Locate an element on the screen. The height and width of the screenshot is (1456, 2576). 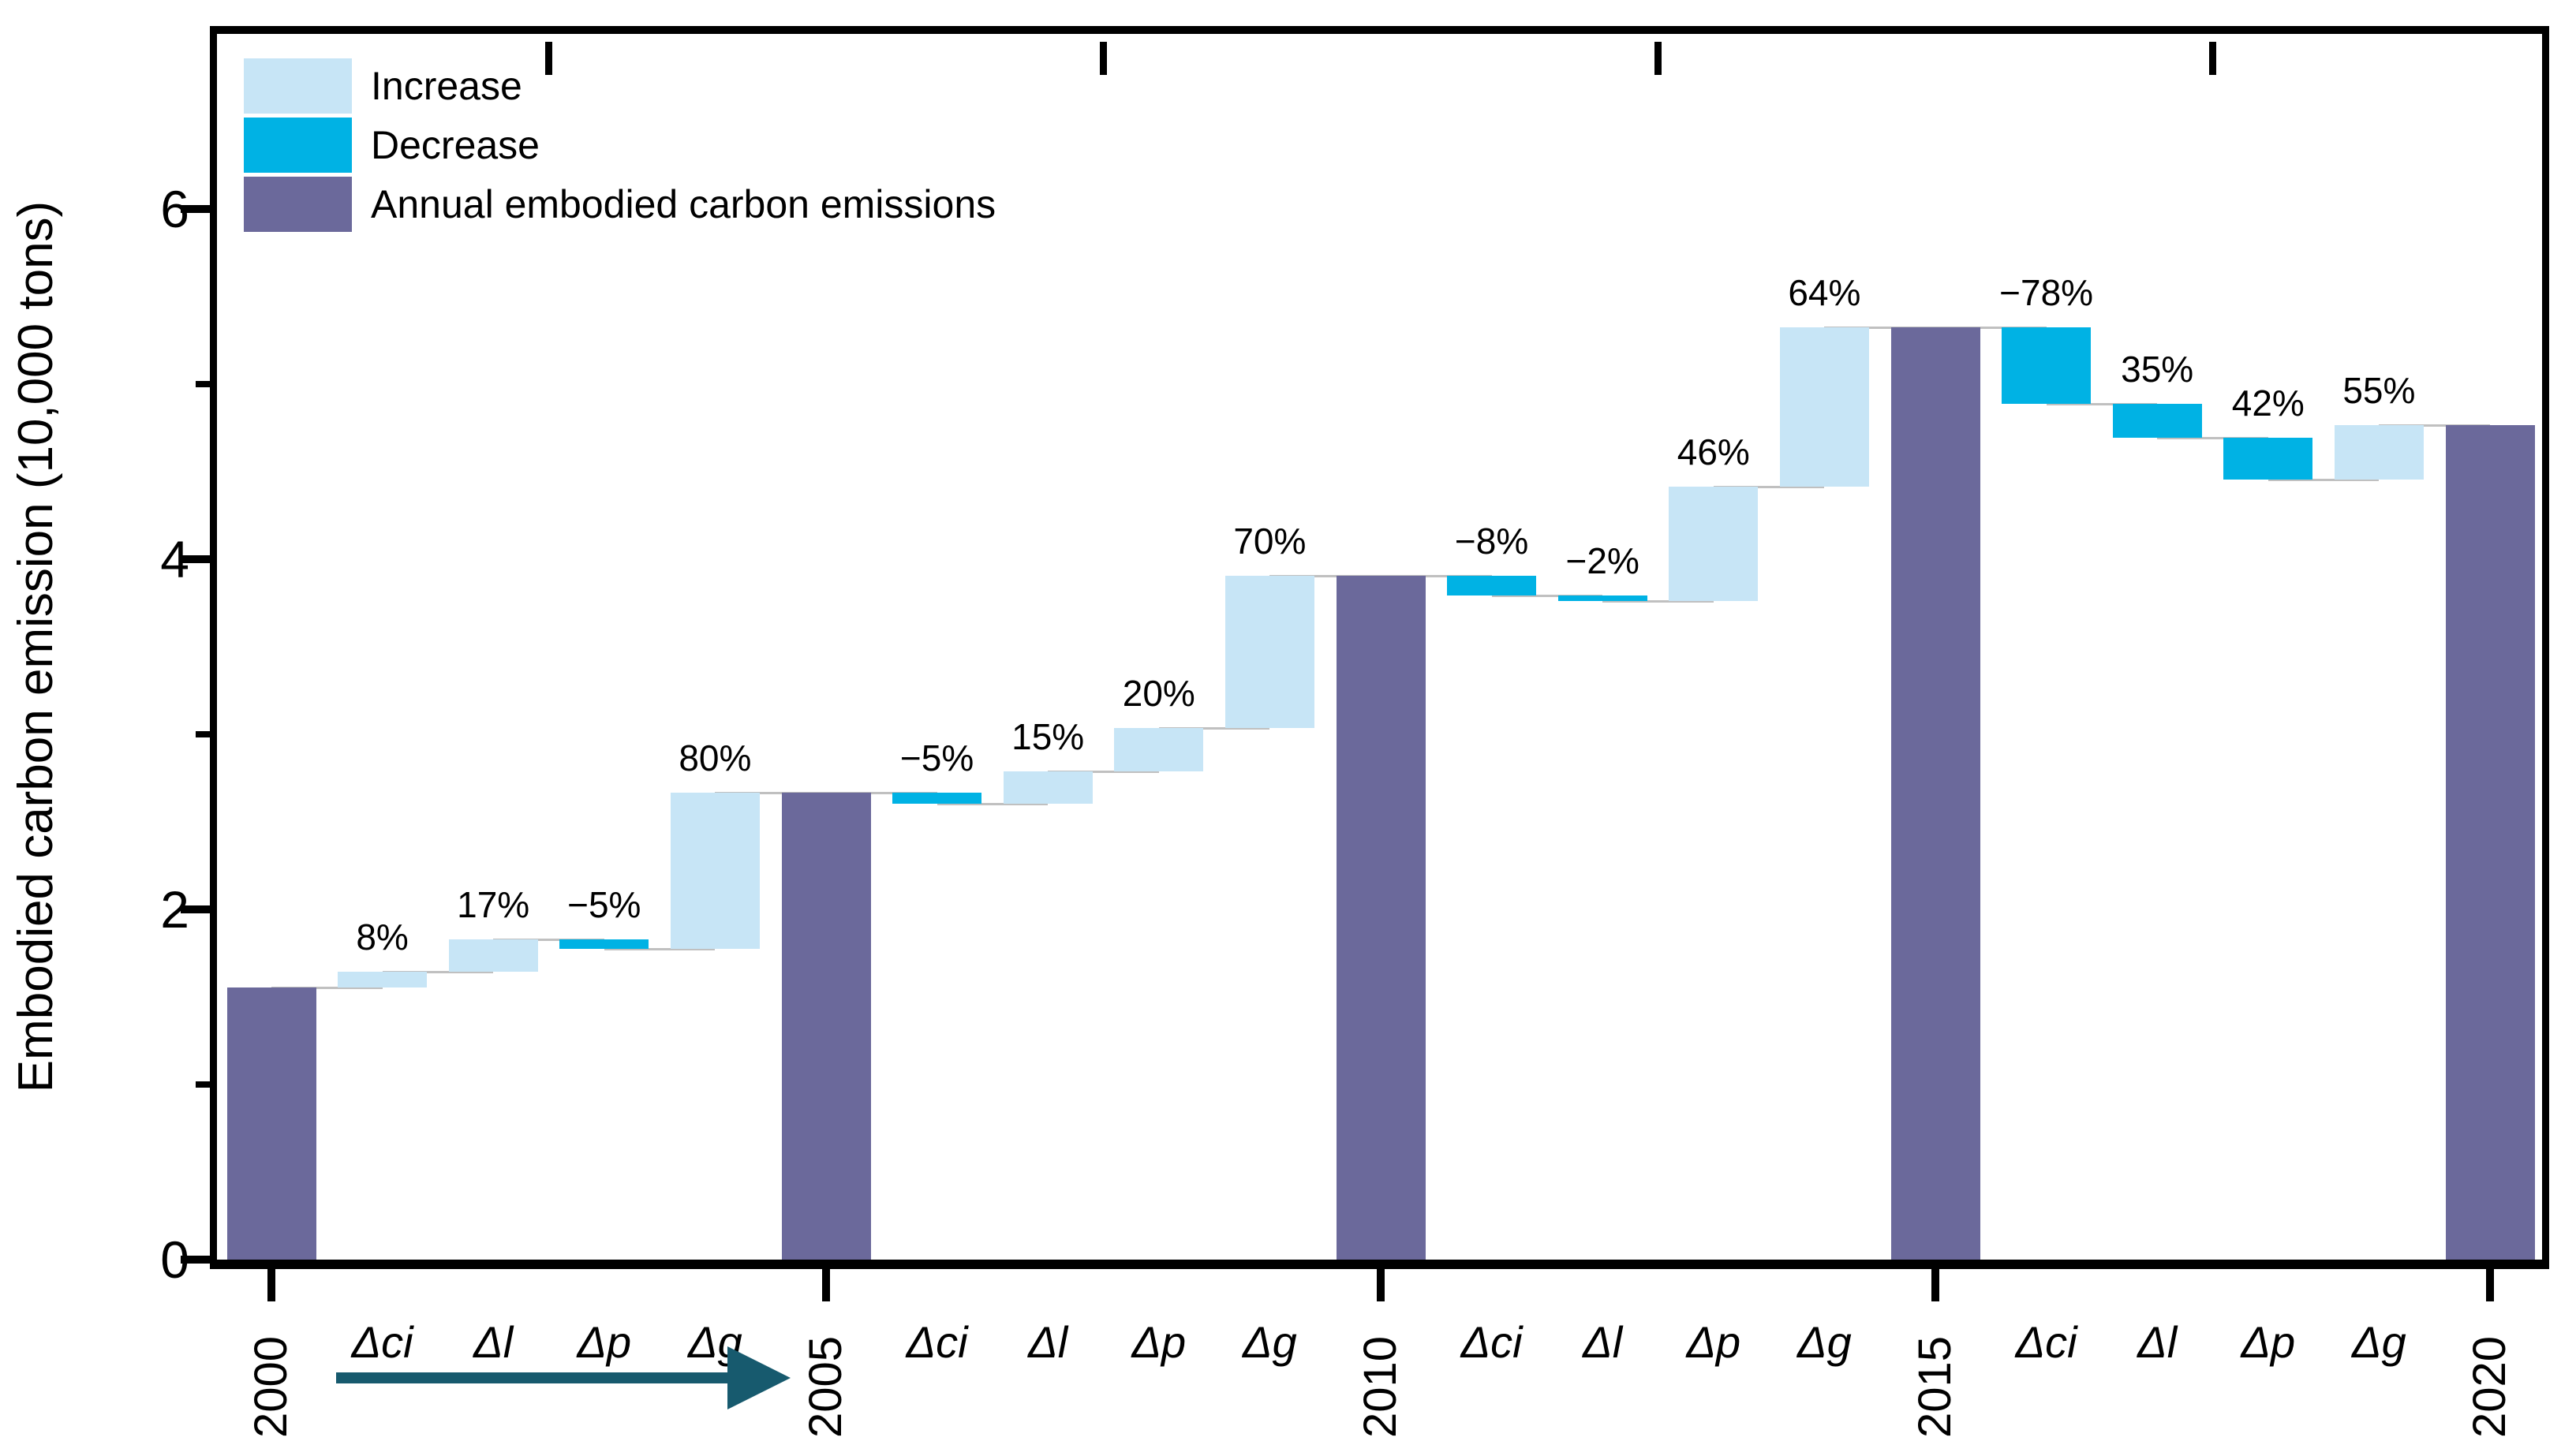
percent-label: −2% is located at coordinates (1602, 561).